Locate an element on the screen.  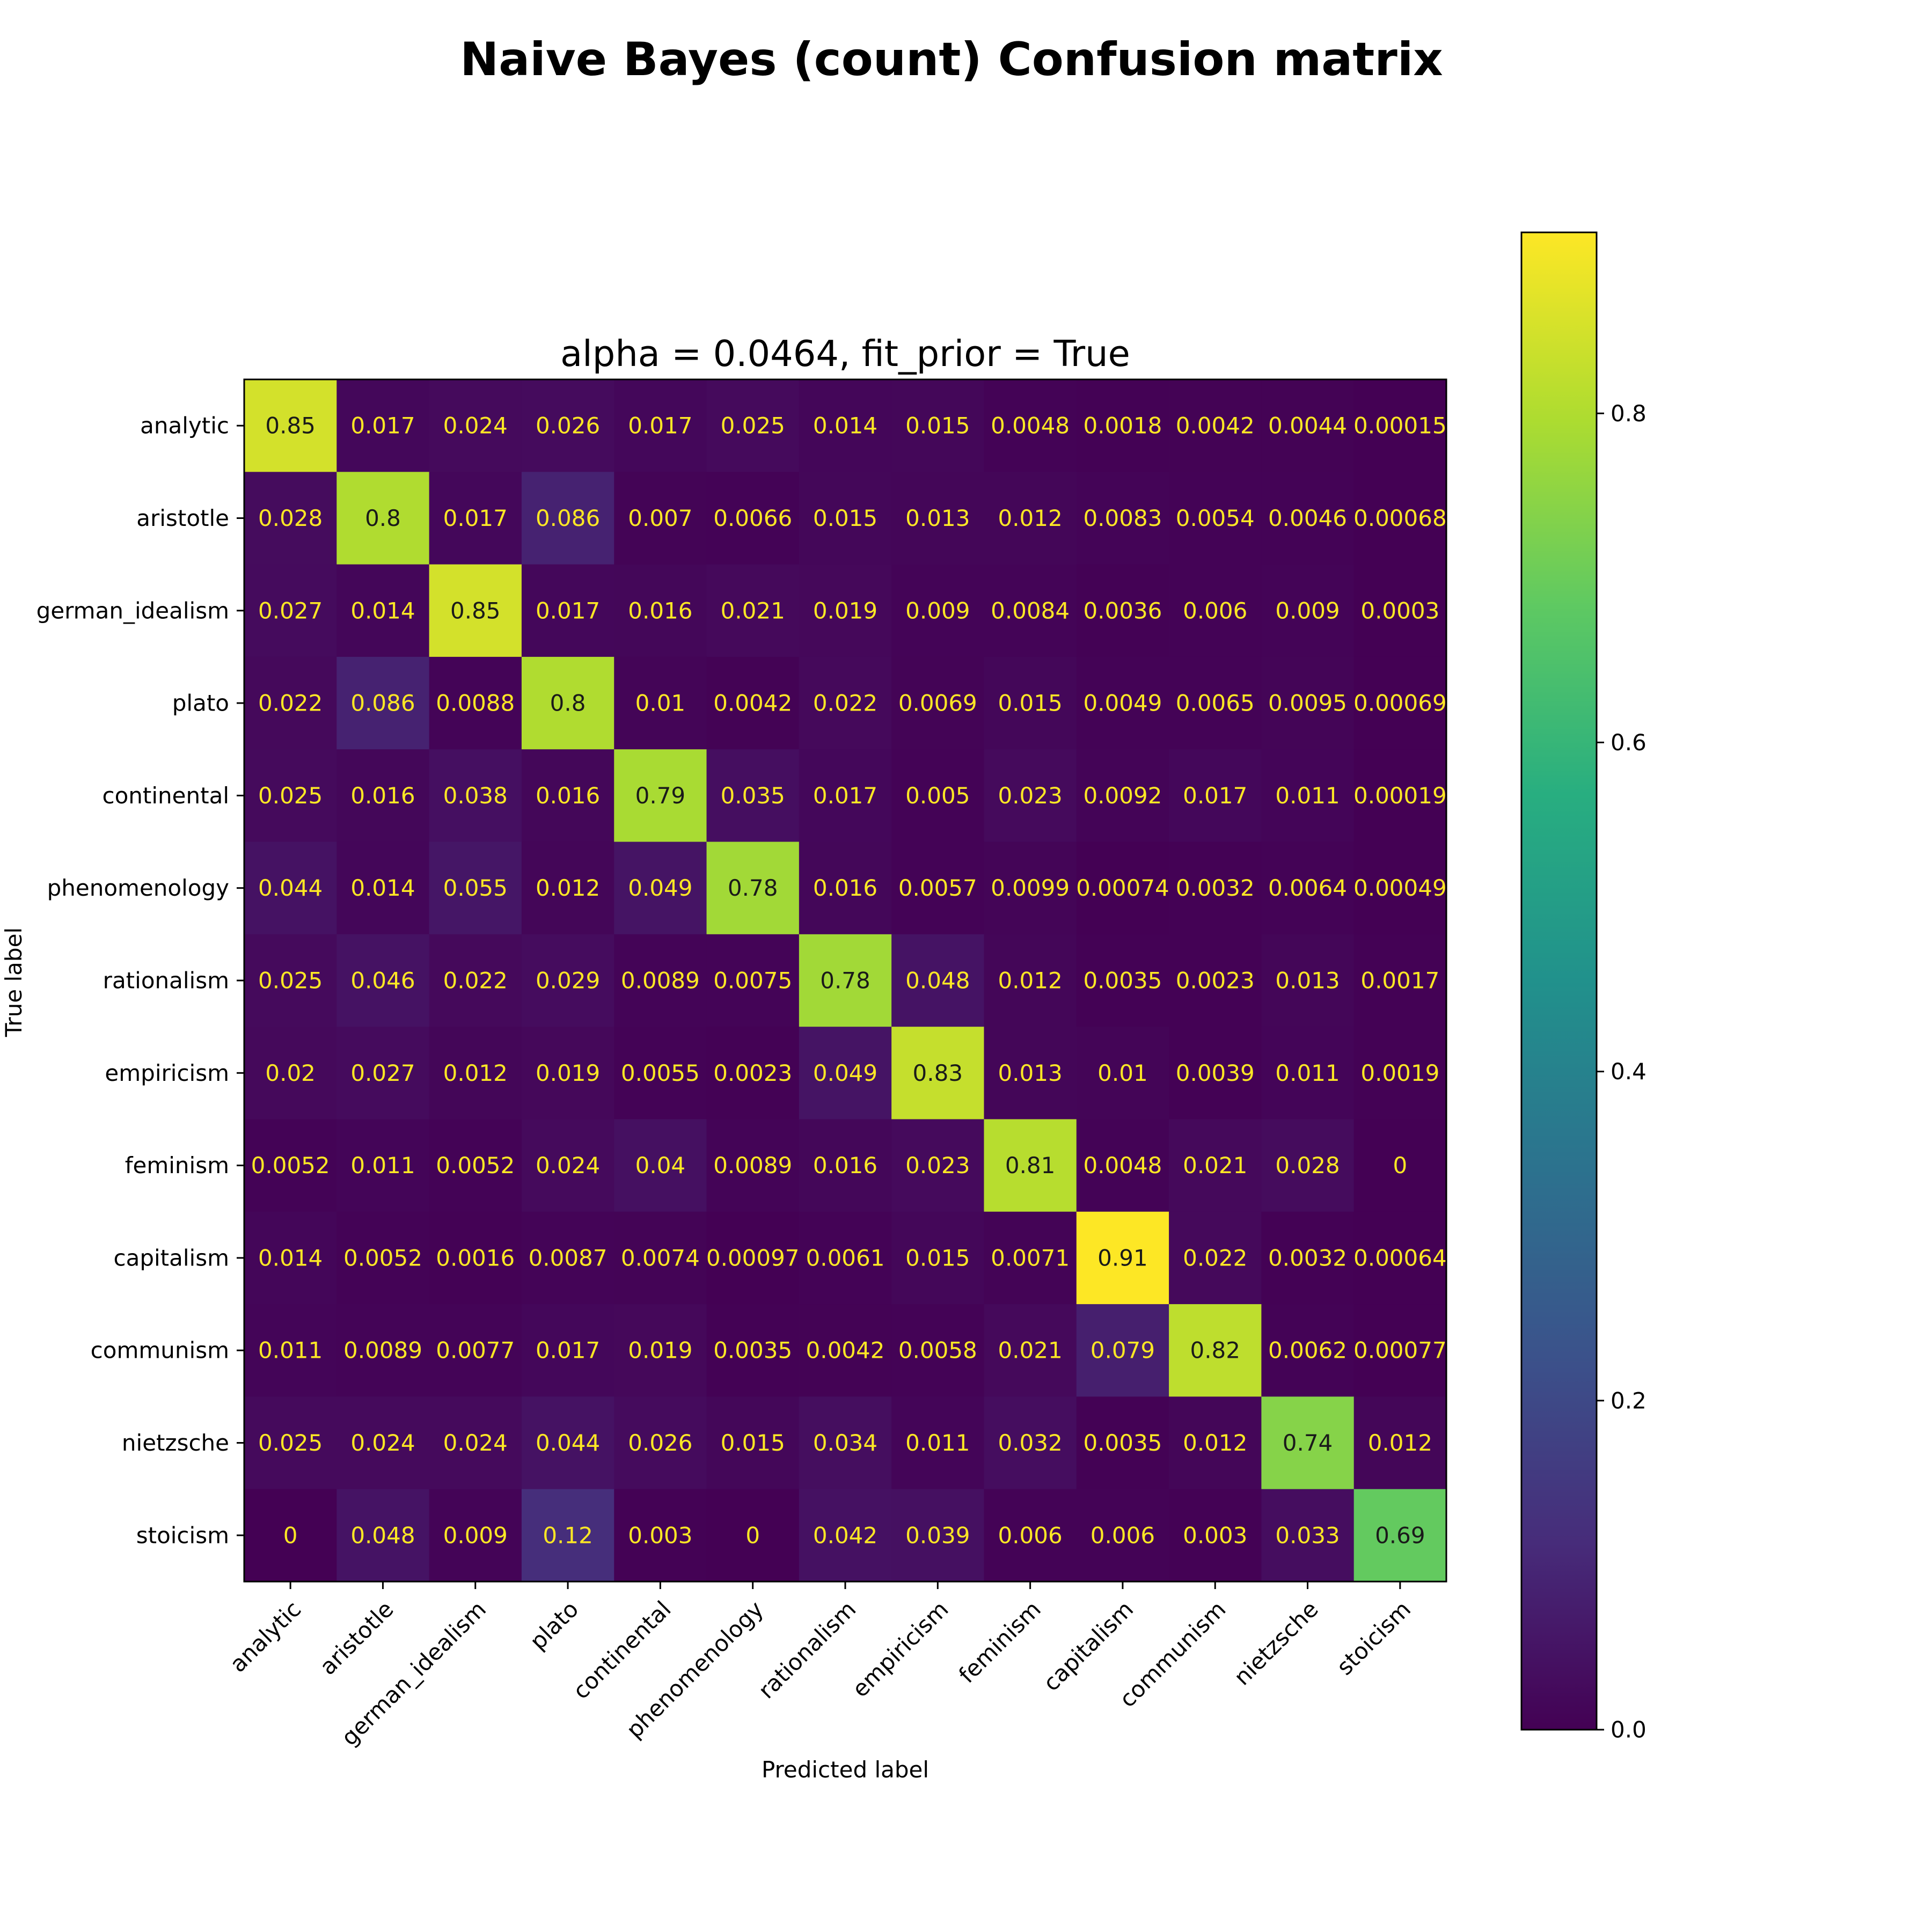
cell-value-label: 0.0044 is located at coordinates (1307, 426).